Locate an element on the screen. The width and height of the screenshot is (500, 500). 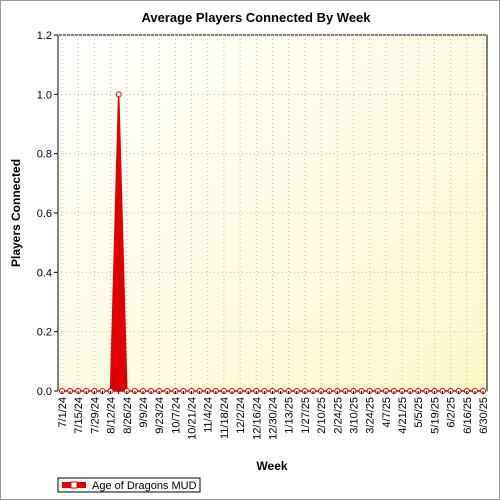
legend-marker is located at coordinates (74, 485).